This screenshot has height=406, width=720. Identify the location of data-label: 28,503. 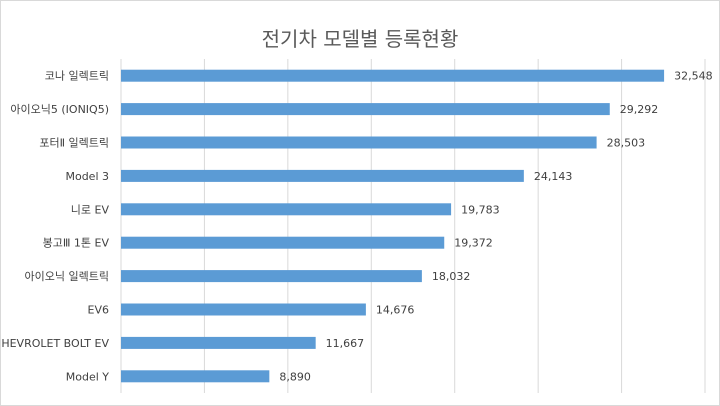
(626, 143).